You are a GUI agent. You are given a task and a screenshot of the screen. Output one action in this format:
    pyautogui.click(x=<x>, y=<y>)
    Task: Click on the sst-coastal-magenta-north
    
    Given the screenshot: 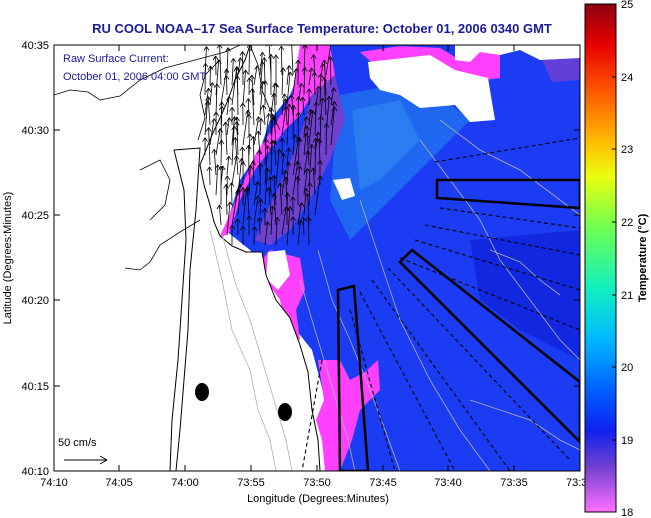 What is the action you would take?
    pyautogui.click(x=276, y=142)
    